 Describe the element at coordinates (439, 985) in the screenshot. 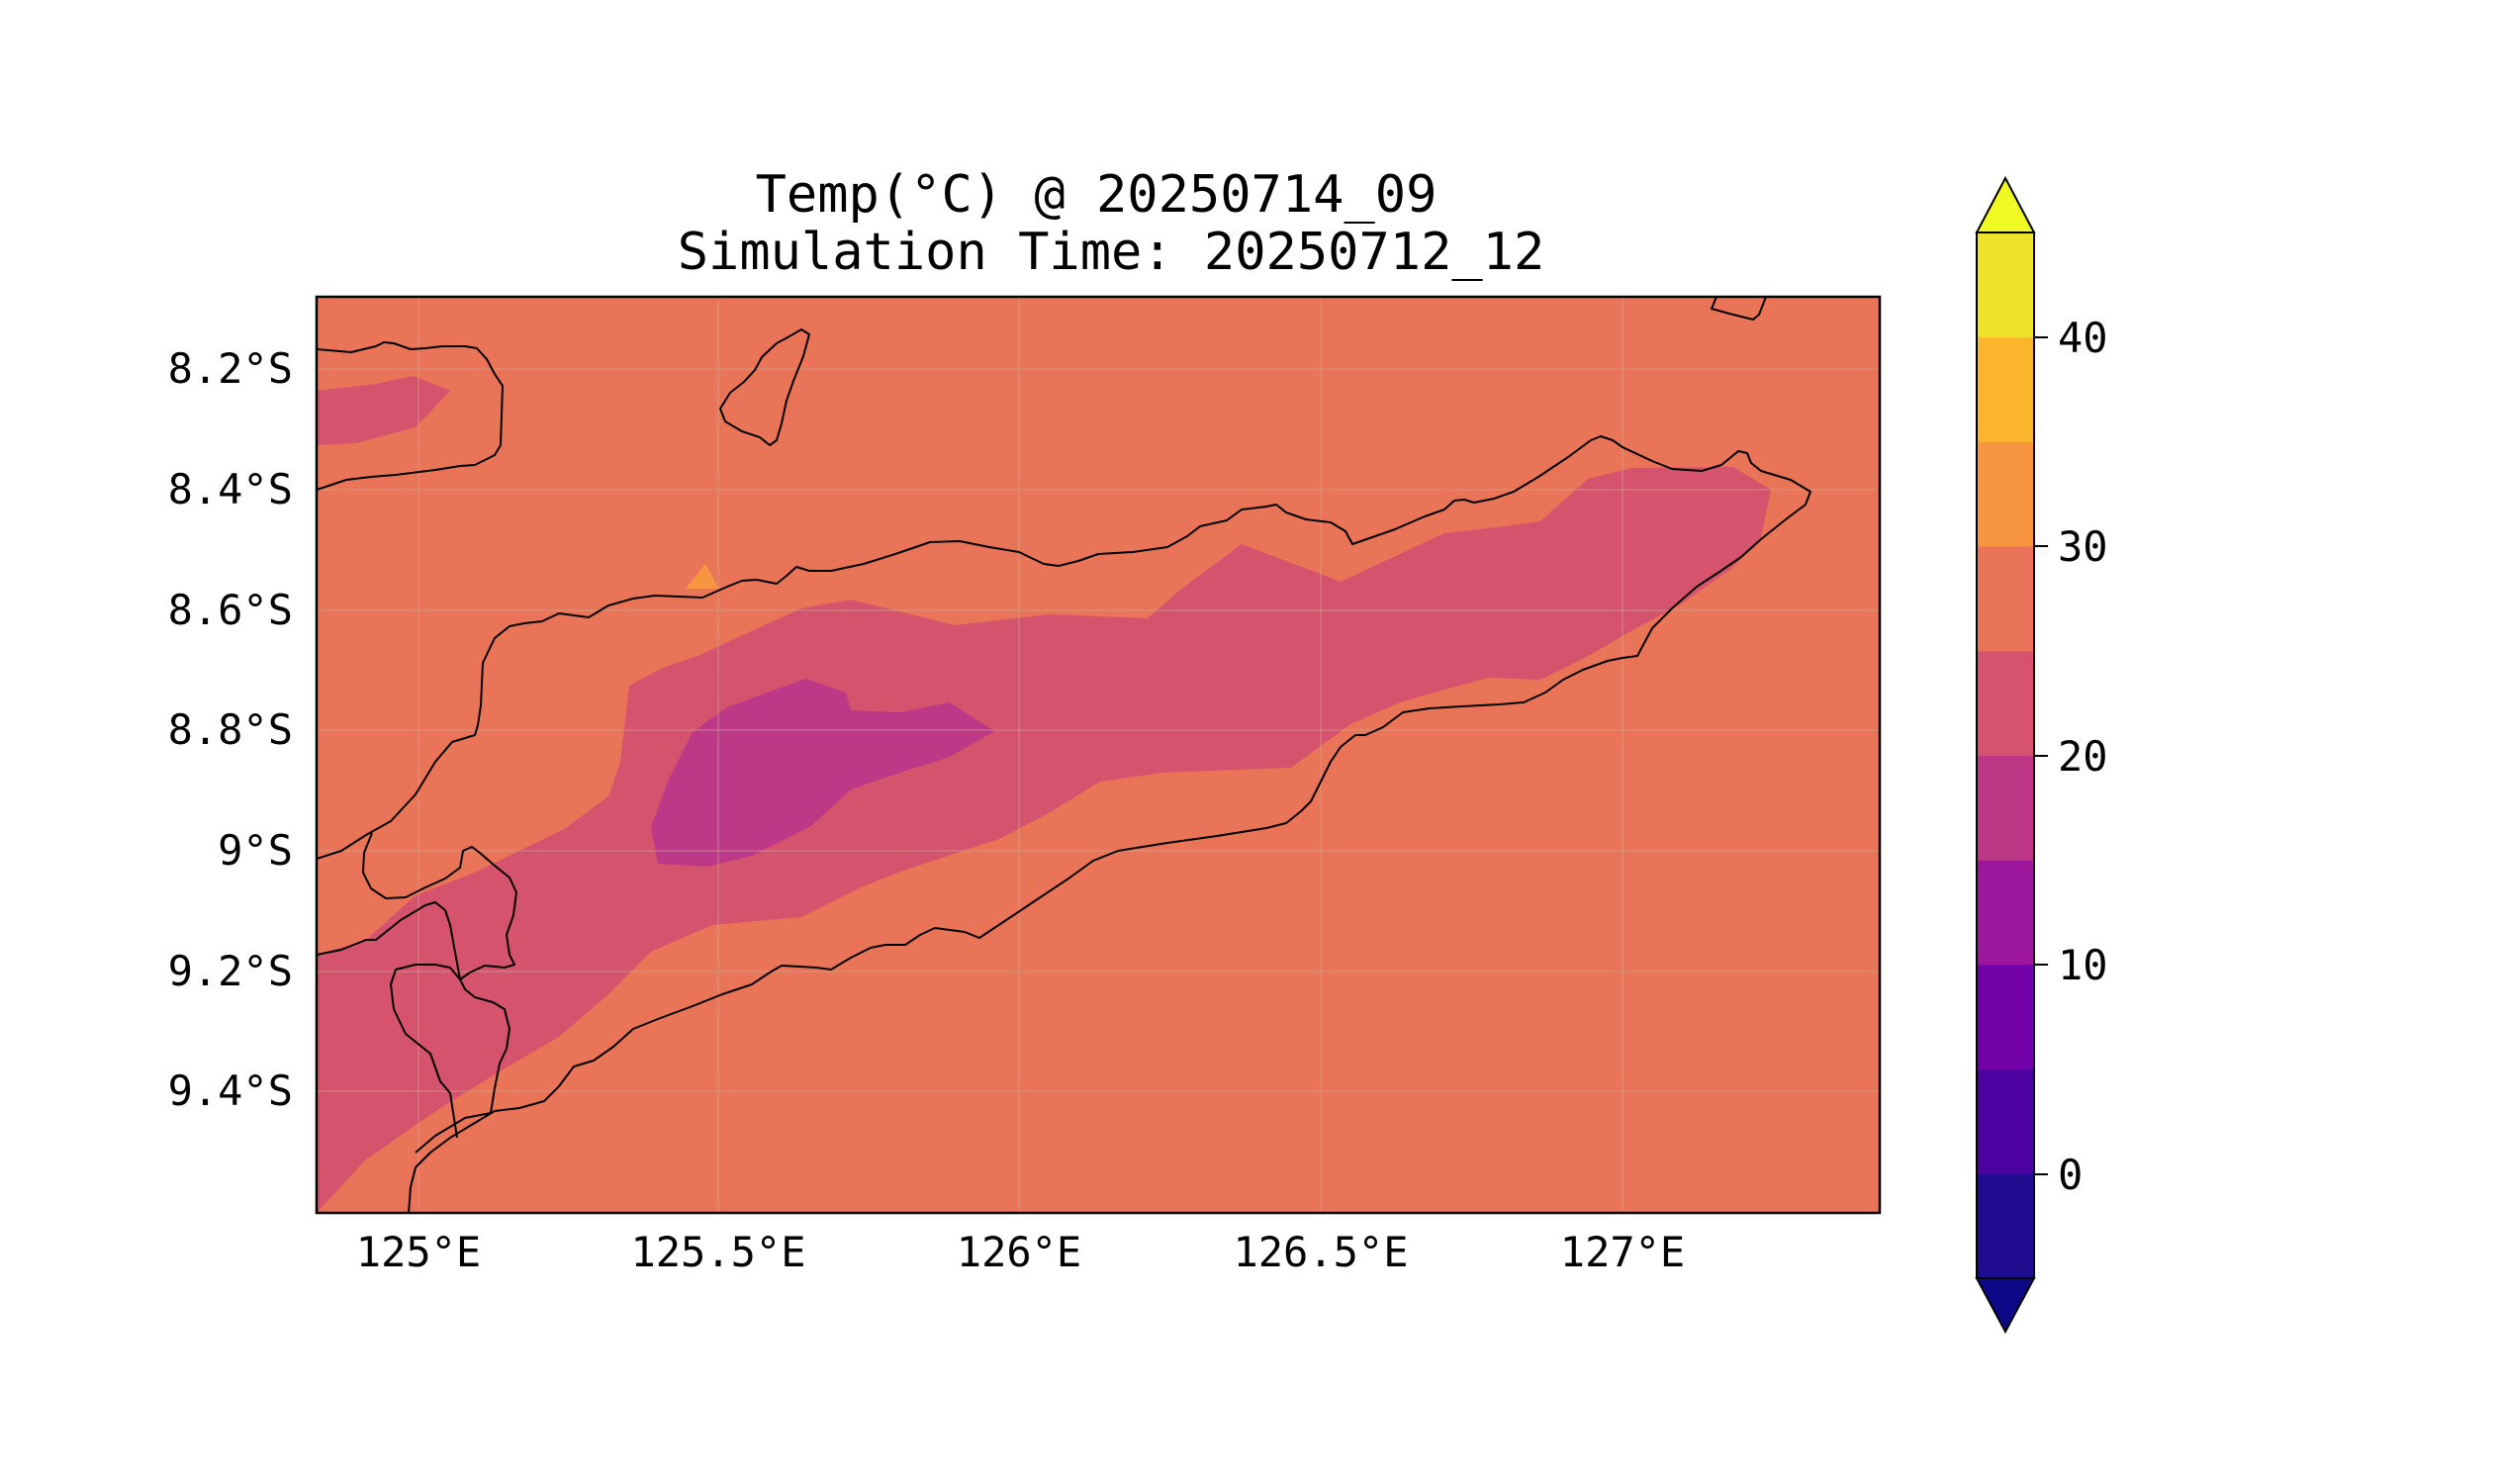

I see `enclave-coast` at that location.